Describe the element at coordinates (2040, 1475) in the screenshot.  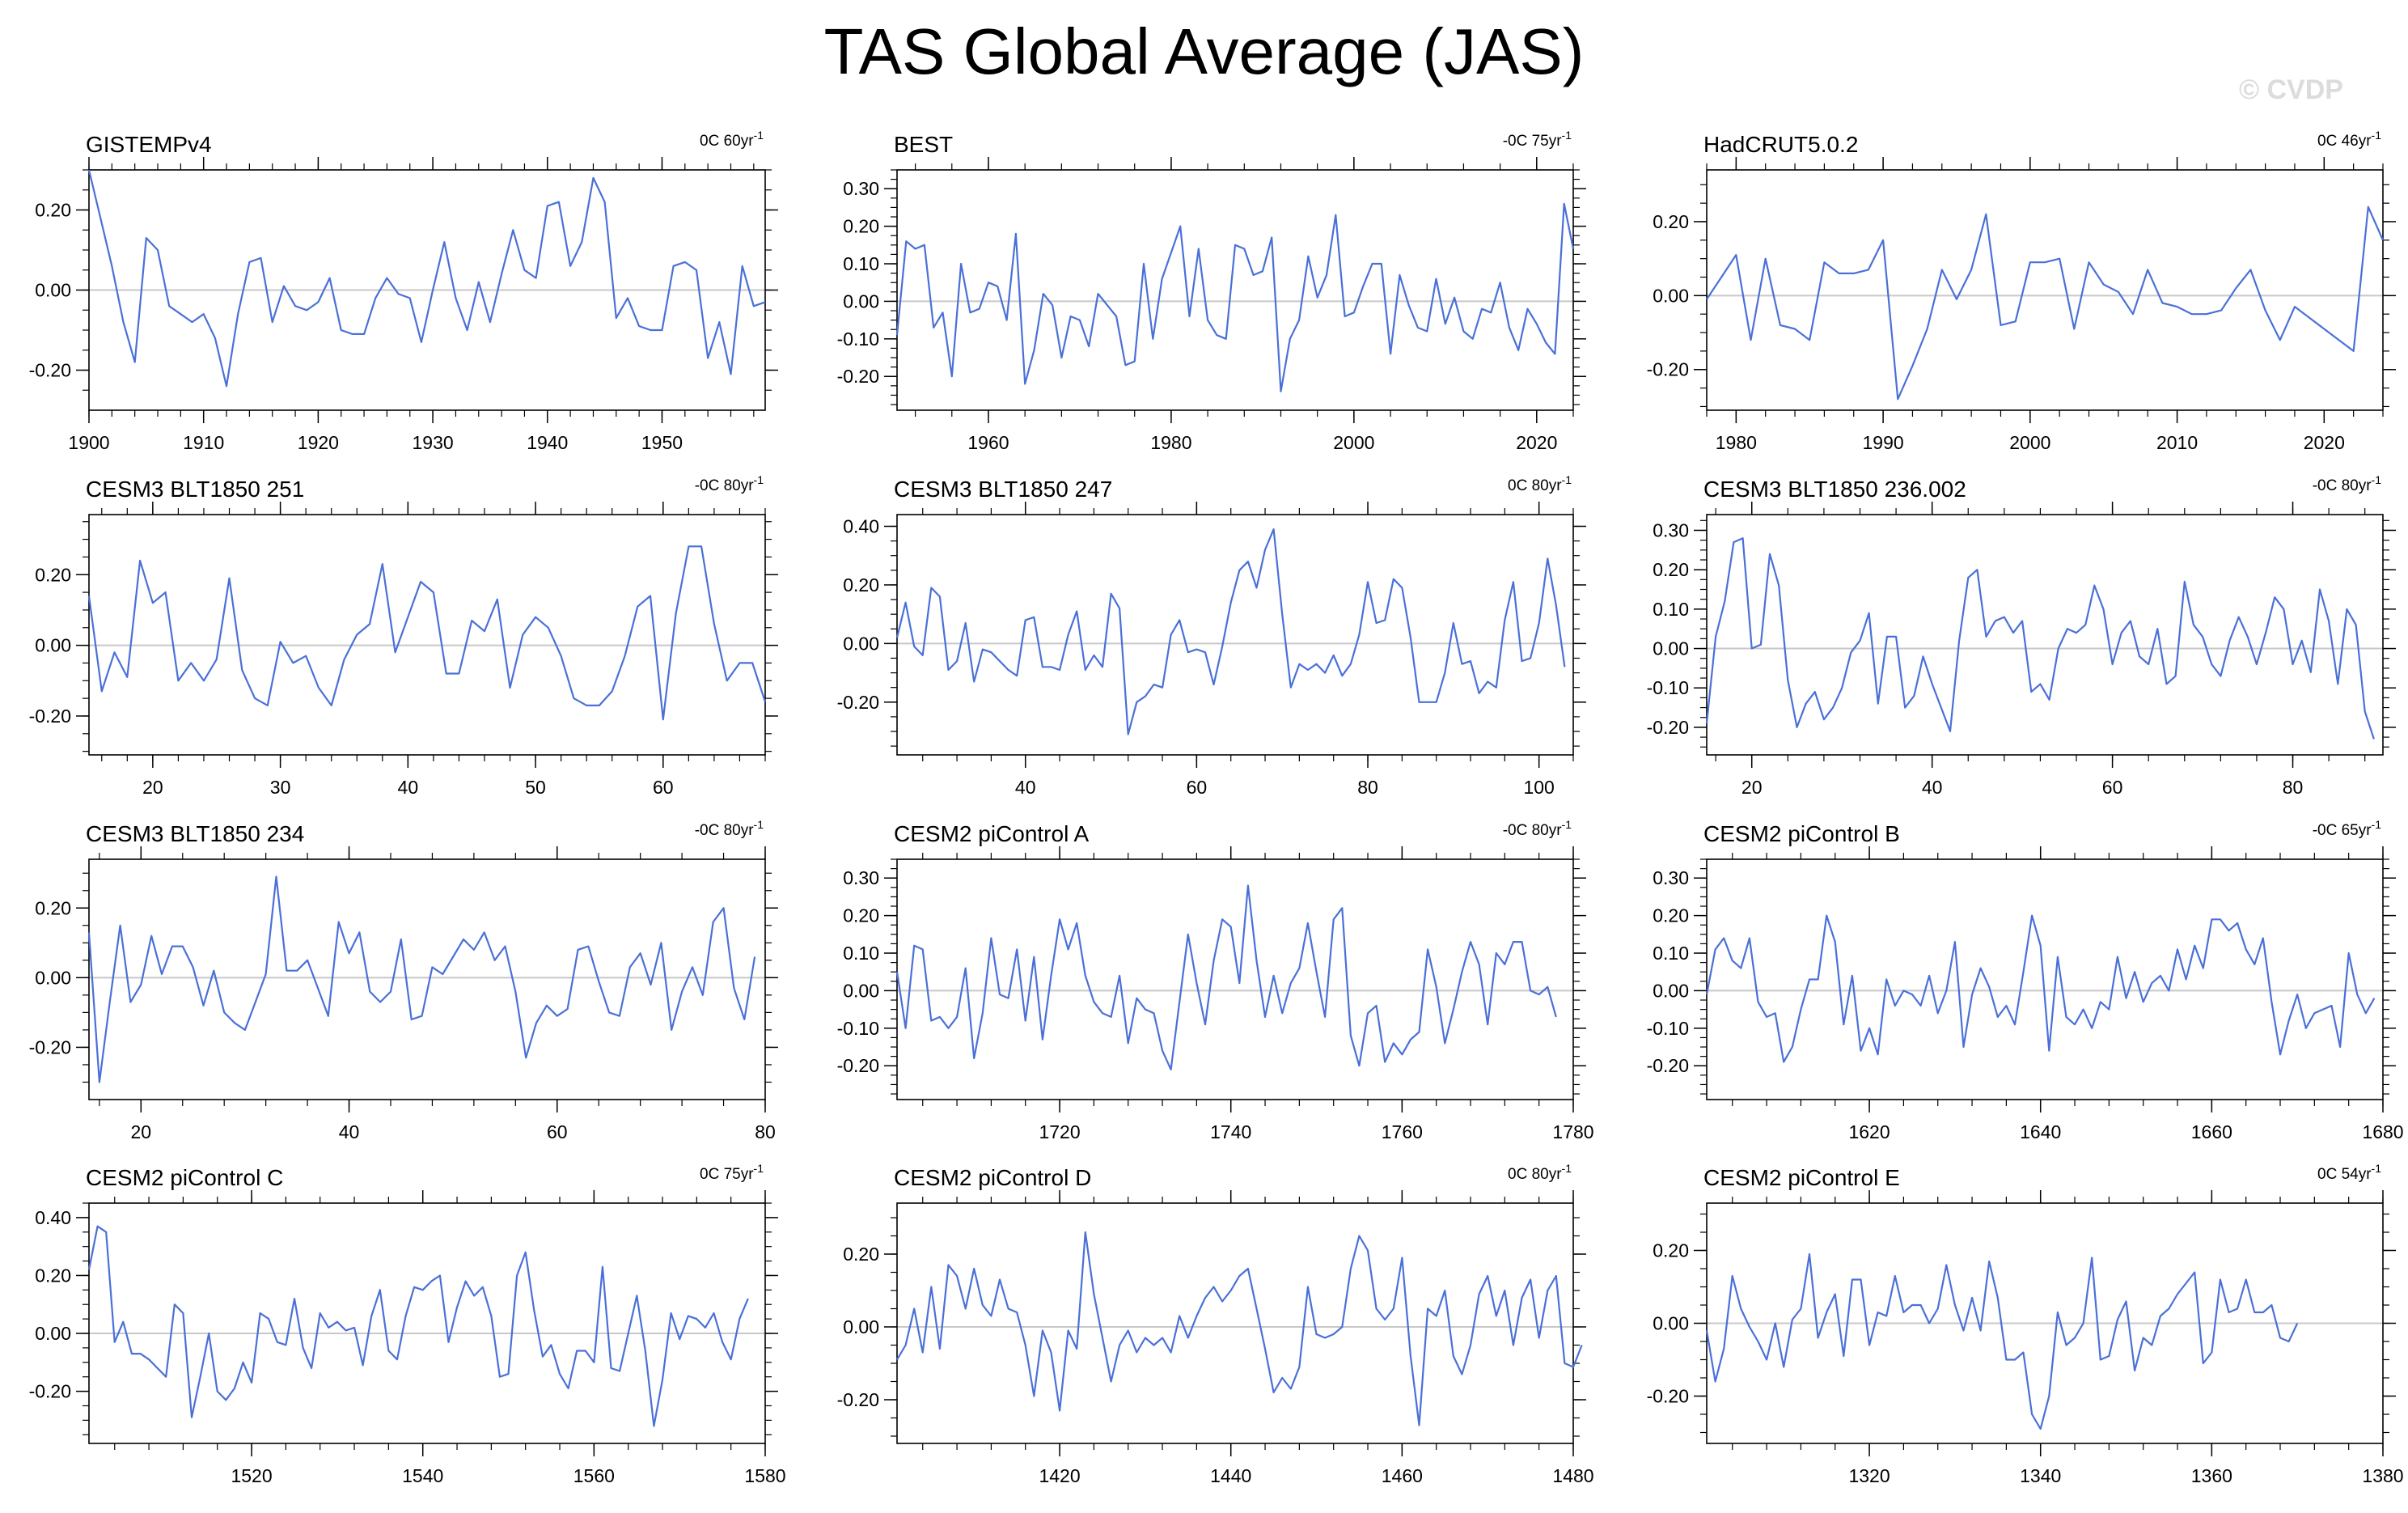
I see `x-tick-label: 1340` at that location.